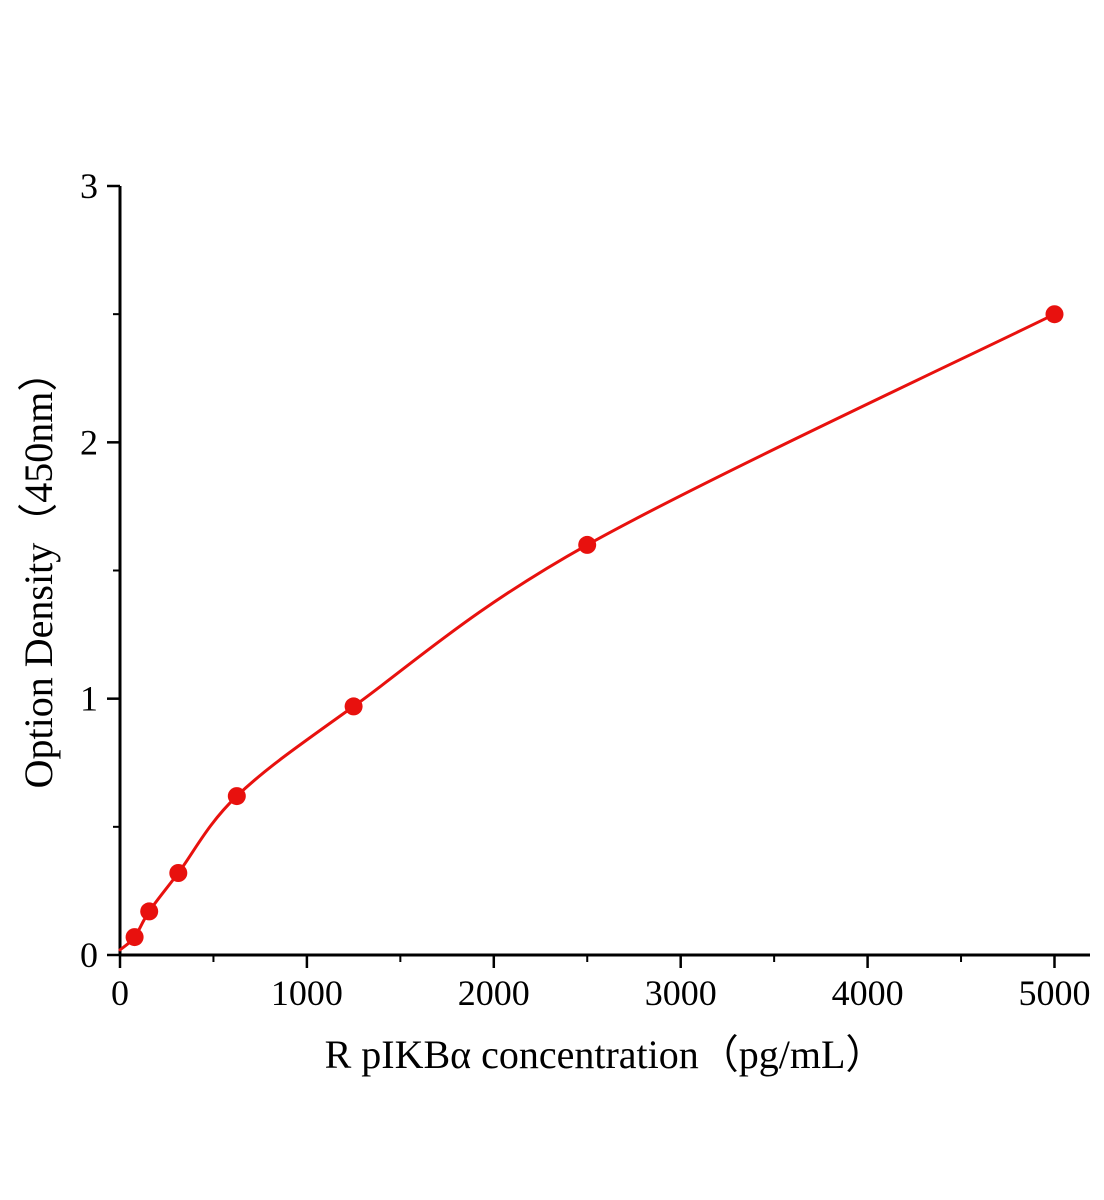  What do you see at coordinates (494, 993) in the screenshot?
I see `x-tick-label: 2000` at bounding box center [494, 993].